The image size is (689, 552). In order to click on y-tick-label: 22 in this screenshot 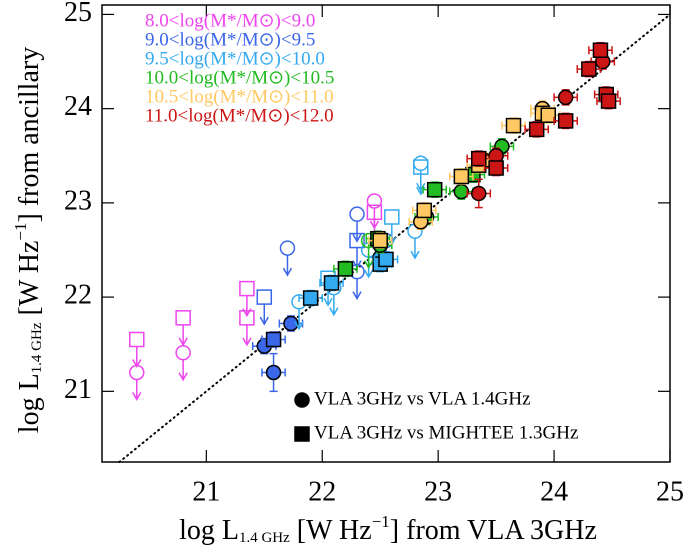, I will do `click(78, 295)`.